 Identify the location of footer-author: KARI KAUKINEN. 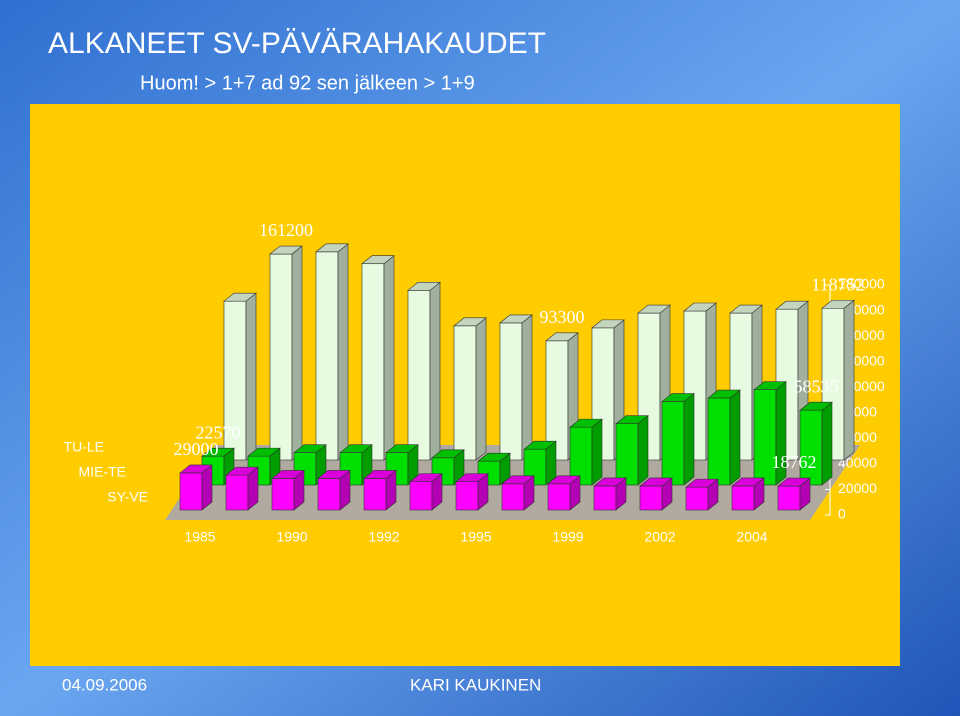
(475, 684).